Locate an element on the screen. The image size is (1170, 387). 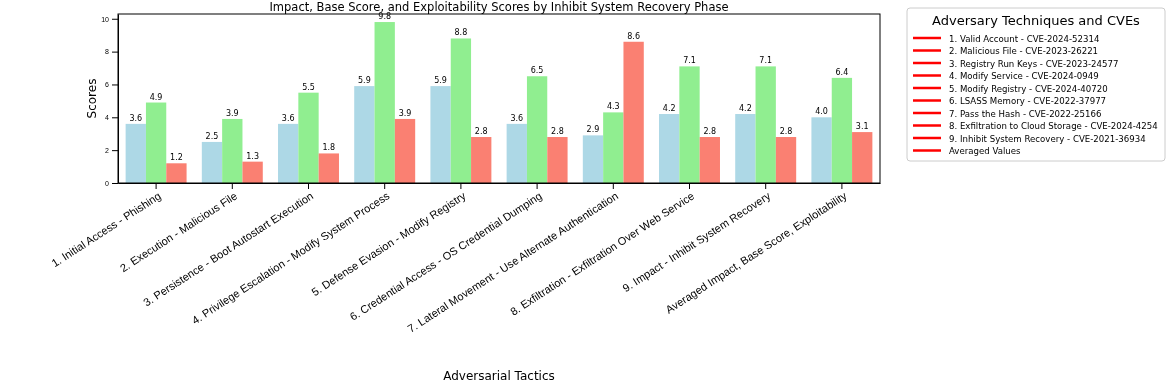
data-label: 6.4 is located at coordinates (842, 72).